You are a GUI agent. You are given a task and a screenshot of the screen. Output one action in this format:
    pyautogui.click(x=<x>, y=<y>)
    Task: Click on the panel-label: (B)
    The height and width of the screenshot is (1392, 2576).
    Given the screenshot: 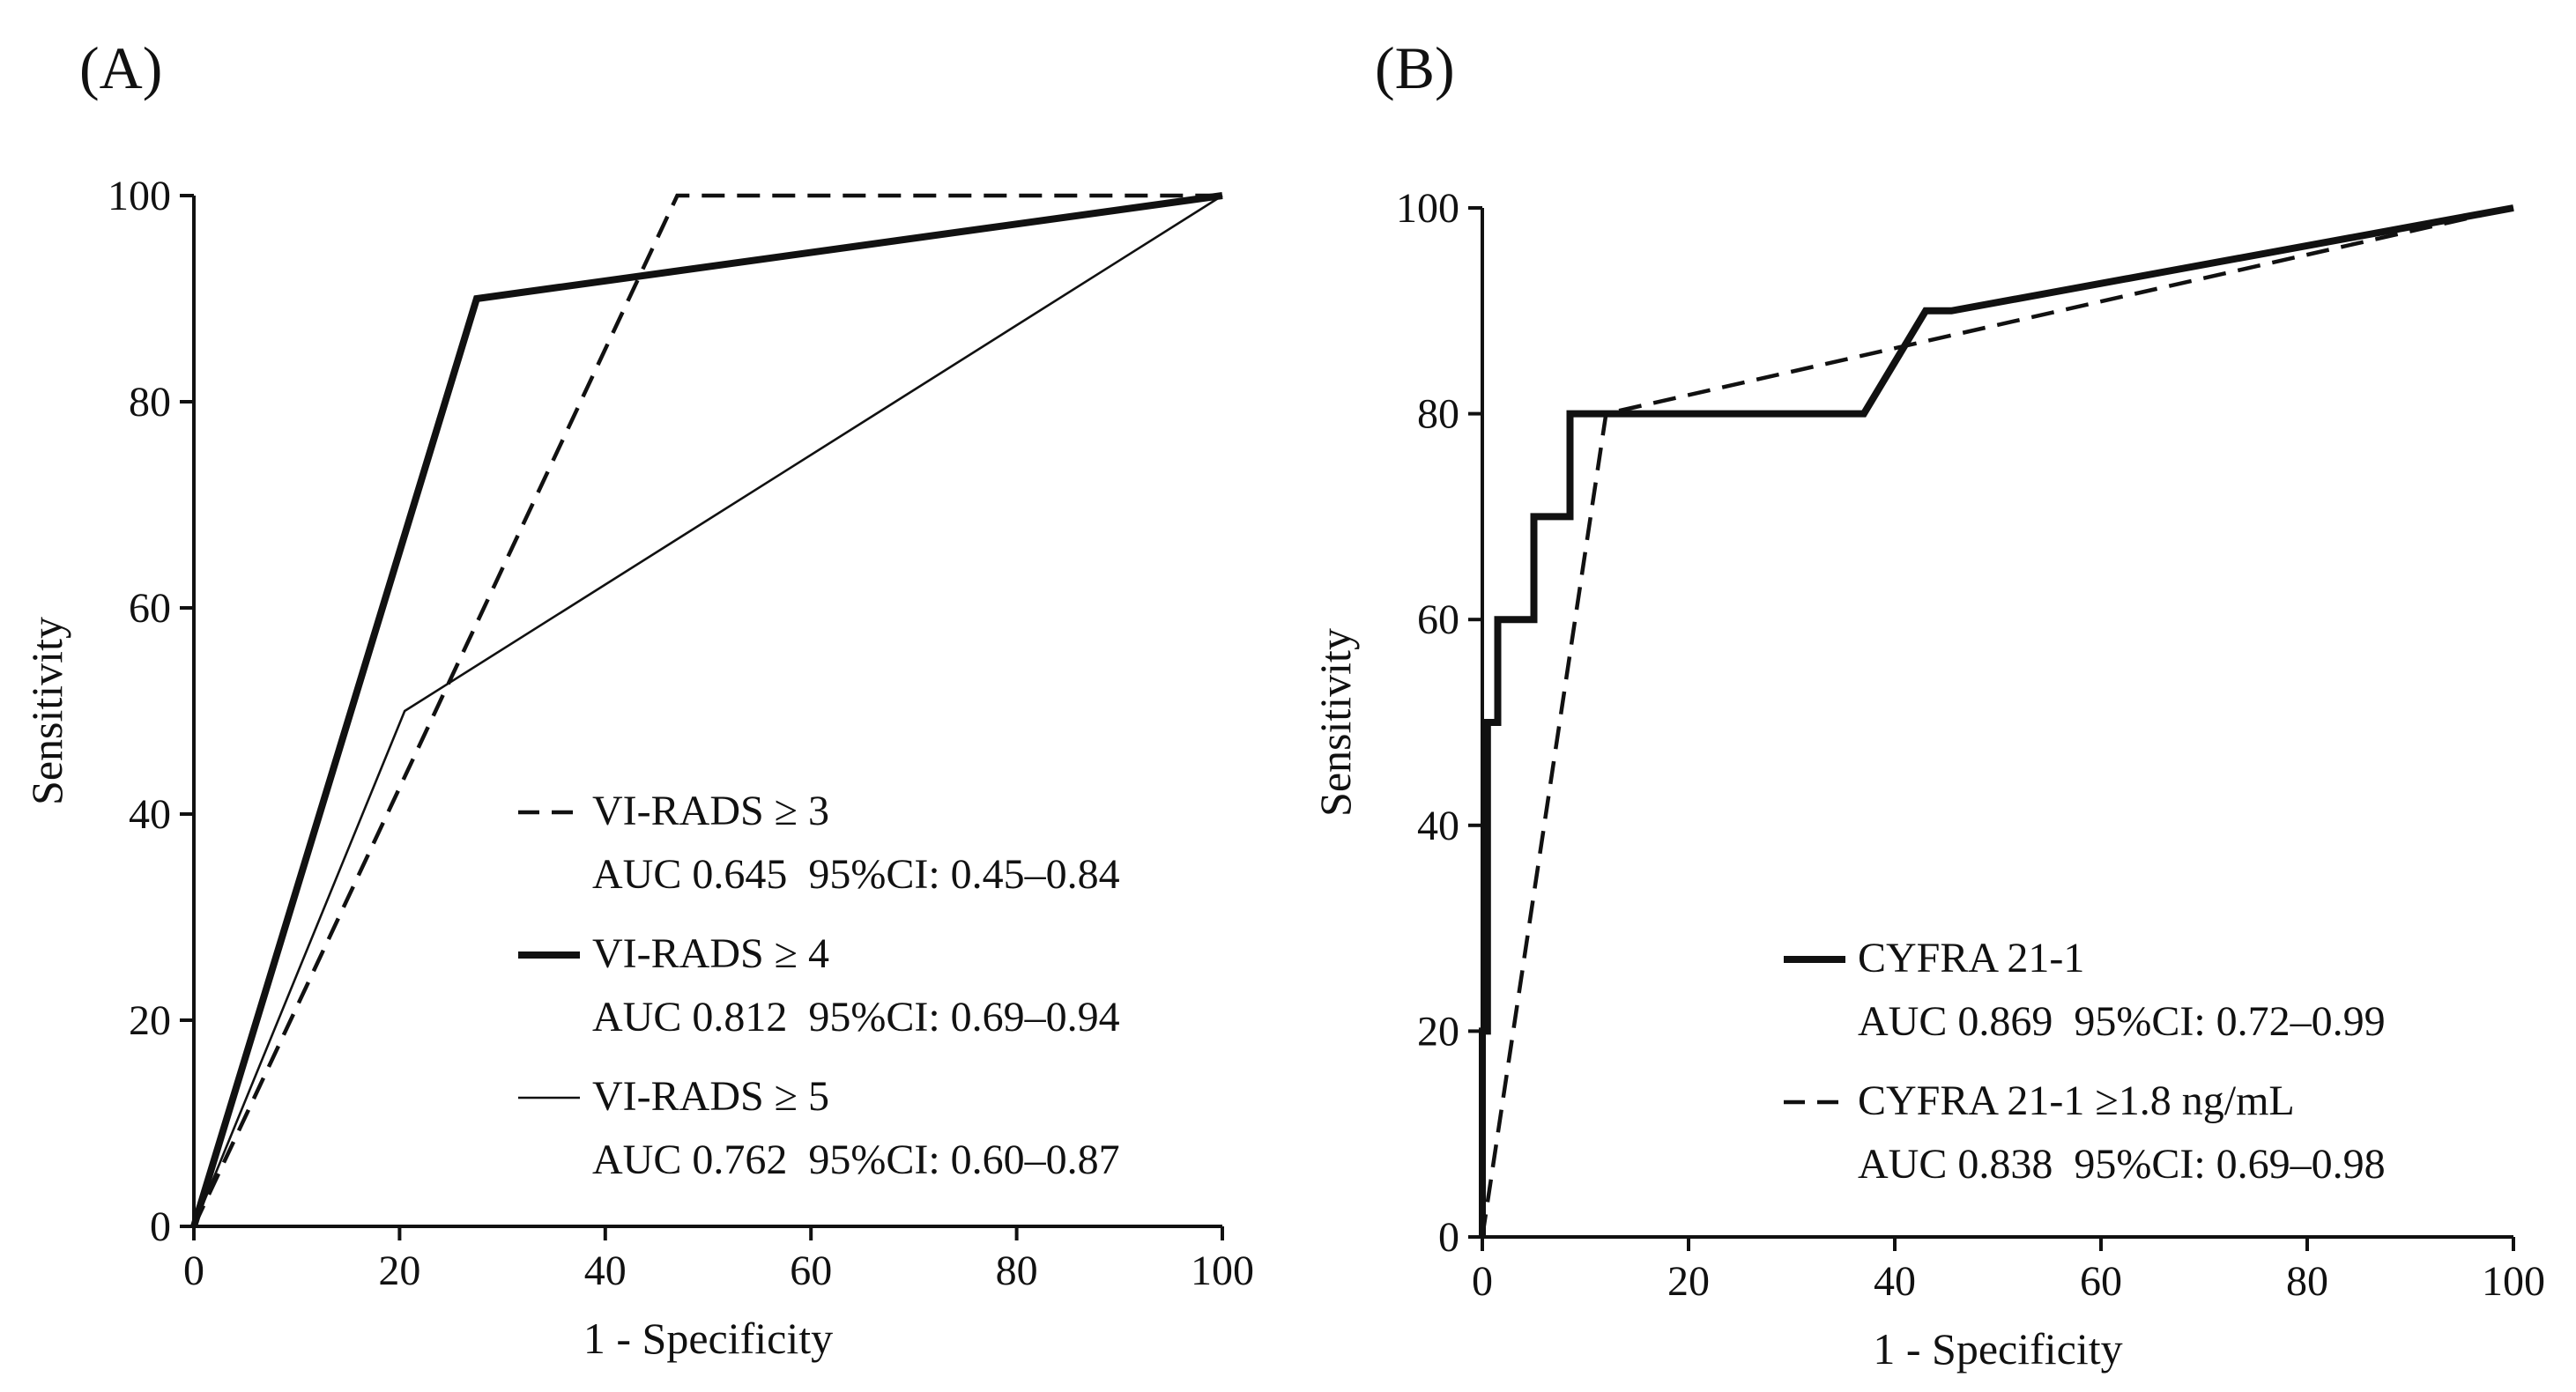 What is the action you would take?
    pyautogui.click(x=1415, y=67)
    